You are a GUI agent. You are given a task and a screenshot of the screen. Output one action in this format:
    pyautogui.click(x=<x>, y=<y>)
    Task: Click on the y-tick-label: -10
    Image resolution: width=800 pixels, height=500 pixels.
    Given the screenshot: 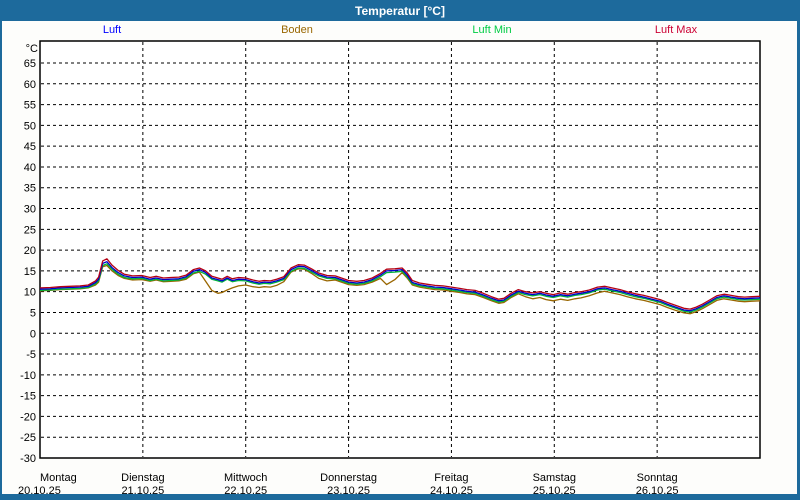 What is the action you would take?
    pyautogui.click(x=28, y=376)
    